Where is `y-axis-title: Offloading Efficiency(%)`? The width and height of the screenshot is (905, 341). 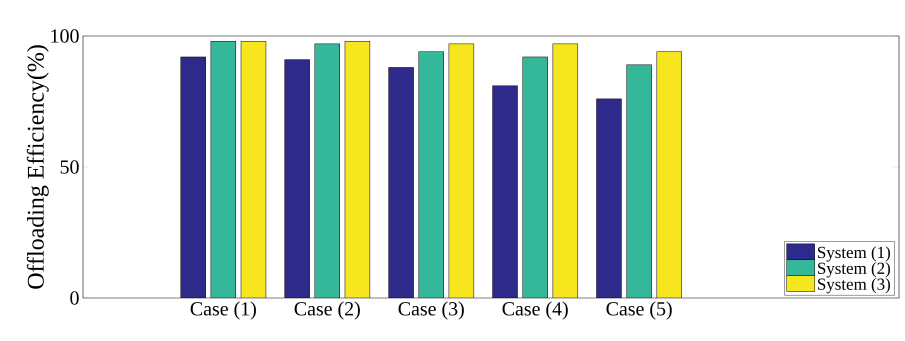 y-axis-title: Offloading Efficiency(%) is located at coordinates (37, 167).